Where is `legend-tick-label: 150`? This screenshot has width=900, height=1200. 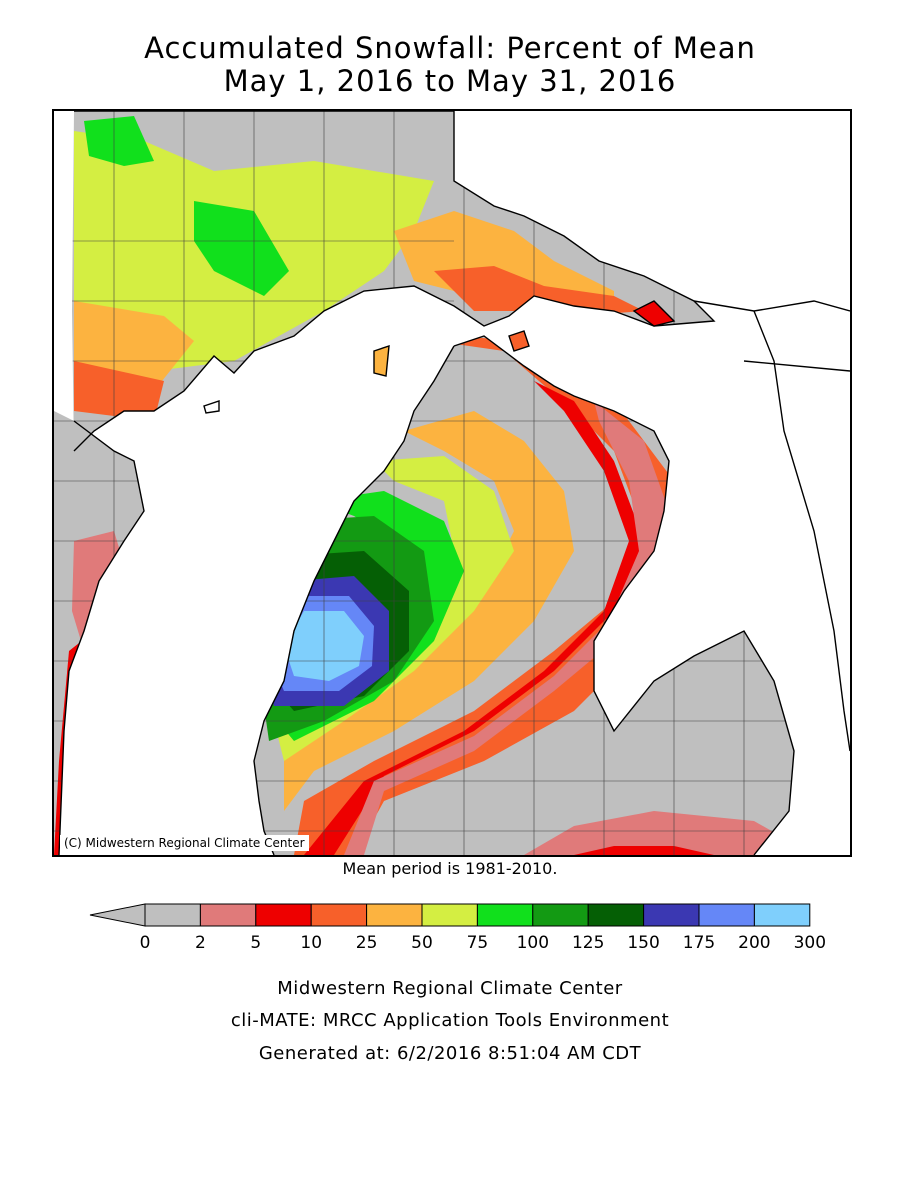 legend-tick-label: 150 is located at coordinates (643, 943).